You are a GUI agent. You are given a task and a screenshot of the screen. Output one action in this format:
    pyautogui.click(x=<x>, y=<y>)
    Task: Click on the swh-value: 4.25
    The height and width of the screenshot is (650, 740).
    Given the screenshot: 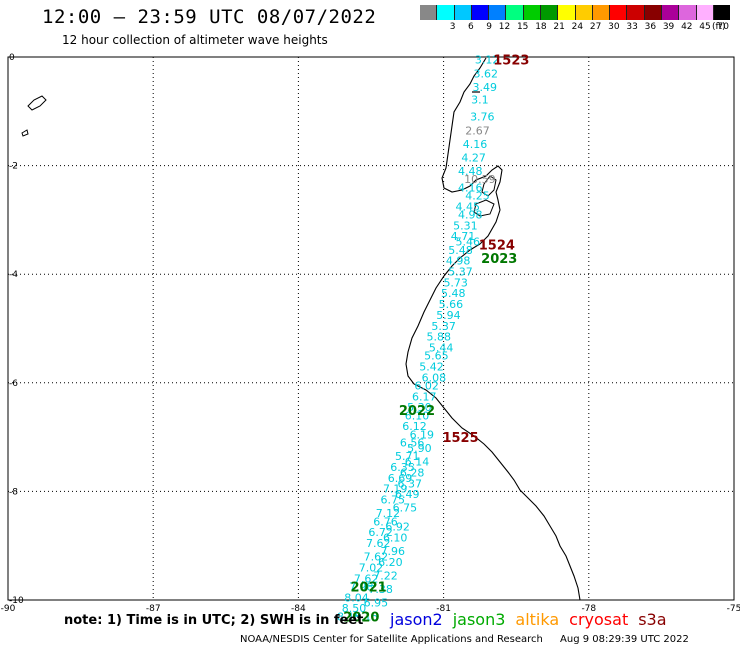 What is the action you would take?
    pyautogui.click(x=477, y=195)
    